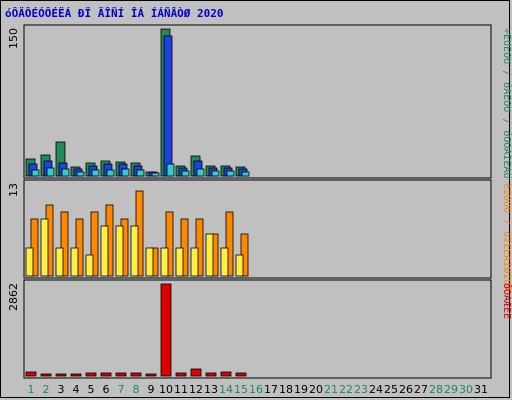 Image resolution: width=512 pixels, height=400 pixels. I want to click on x-tick-label: 10, so click(166, 389).